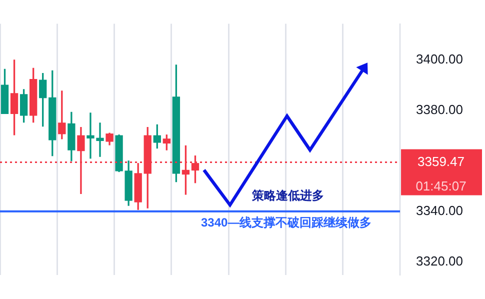 This screenshot has width=485, height=299. I want to click on y-tick-label: 3400.00, so click(439, 58).